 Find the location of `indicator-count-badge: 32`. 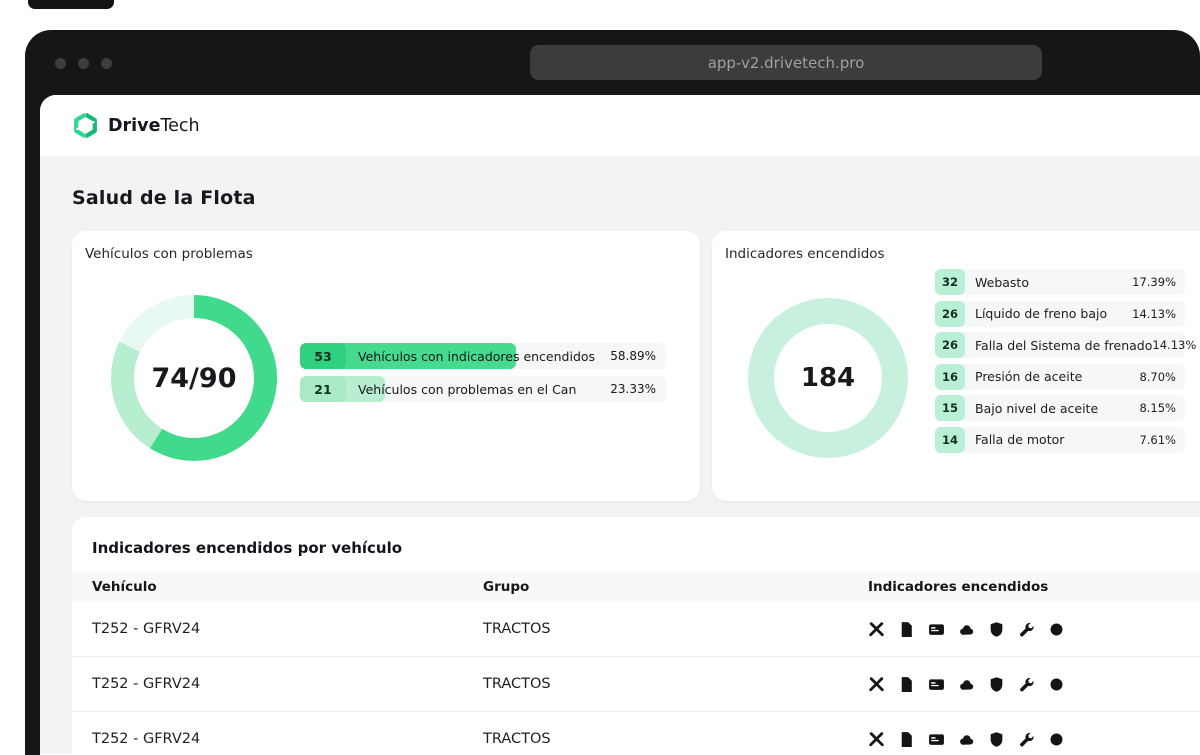

indicator-count-badge: 32 is located at coordinates (950, 282).